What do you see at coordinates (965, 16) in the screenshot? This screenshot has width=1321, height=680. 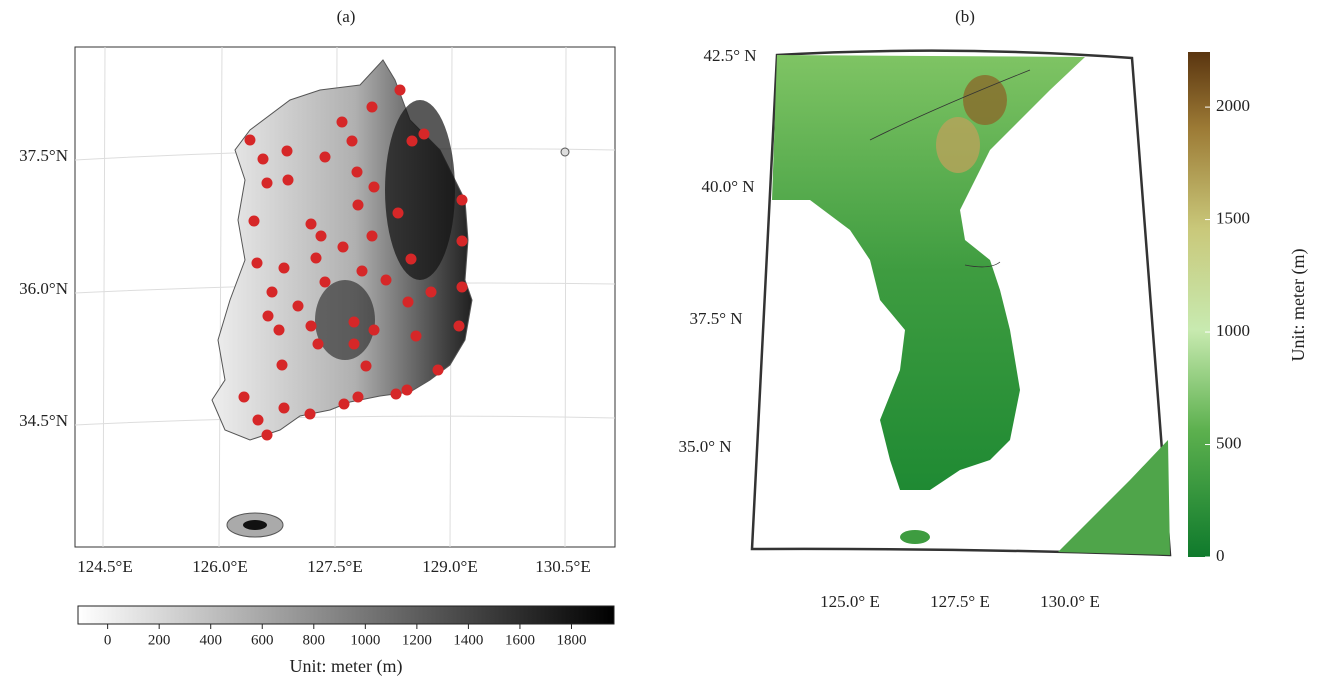 I see `panel-label: (b)` at bounding box center [965, 16].